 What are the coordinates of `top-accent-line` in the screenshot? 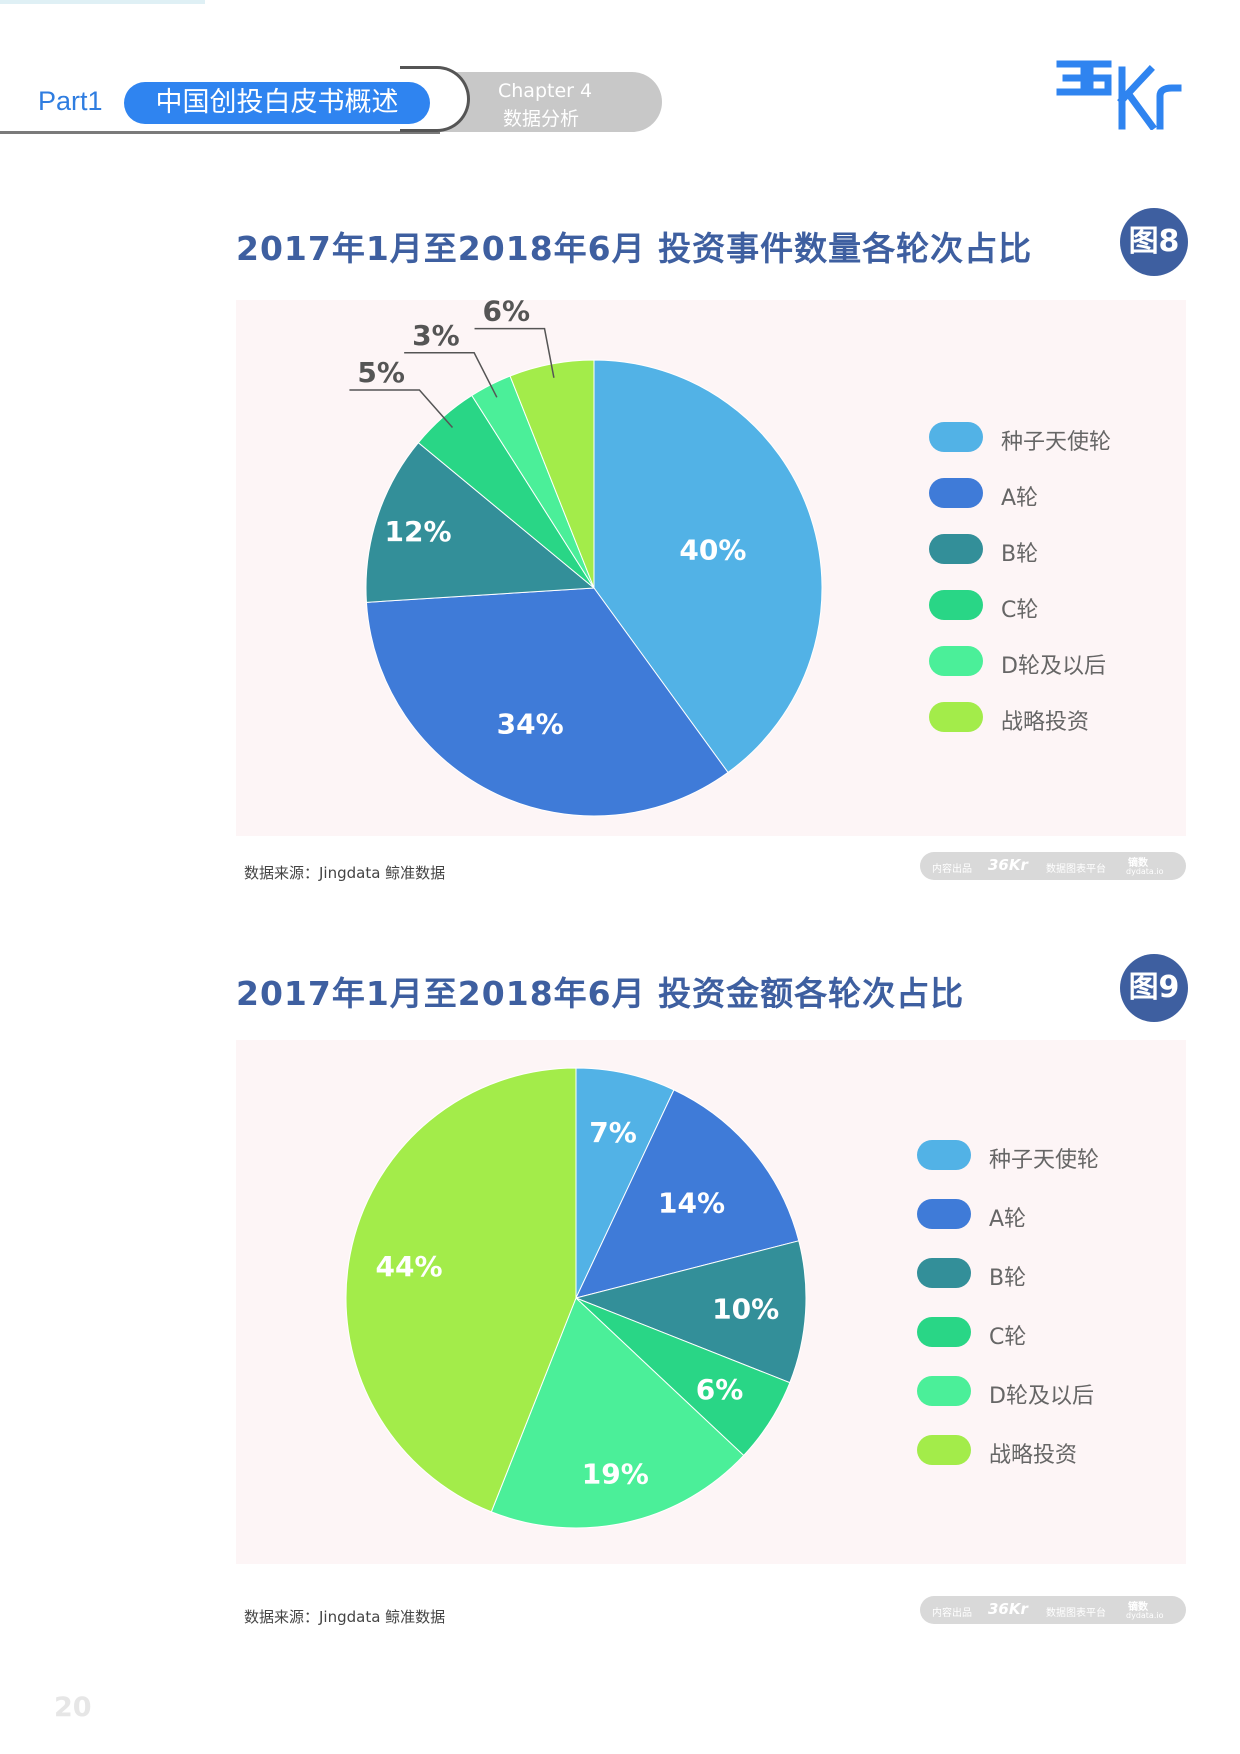 It's located at (102, 2).